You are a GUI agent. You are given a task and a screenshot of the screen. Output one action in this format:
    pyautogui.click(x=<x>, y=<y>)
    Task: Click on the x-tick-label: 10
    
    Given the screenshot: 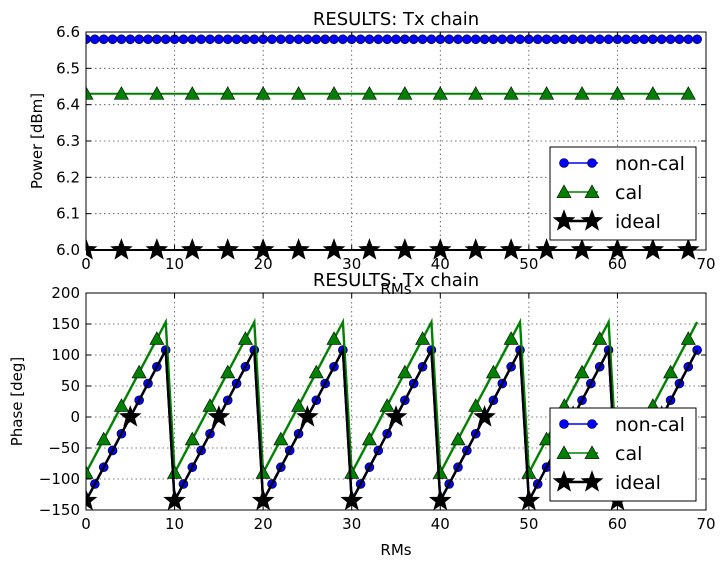 What is the action you would take?
    pyautogui.click(x=174, y=524)
    